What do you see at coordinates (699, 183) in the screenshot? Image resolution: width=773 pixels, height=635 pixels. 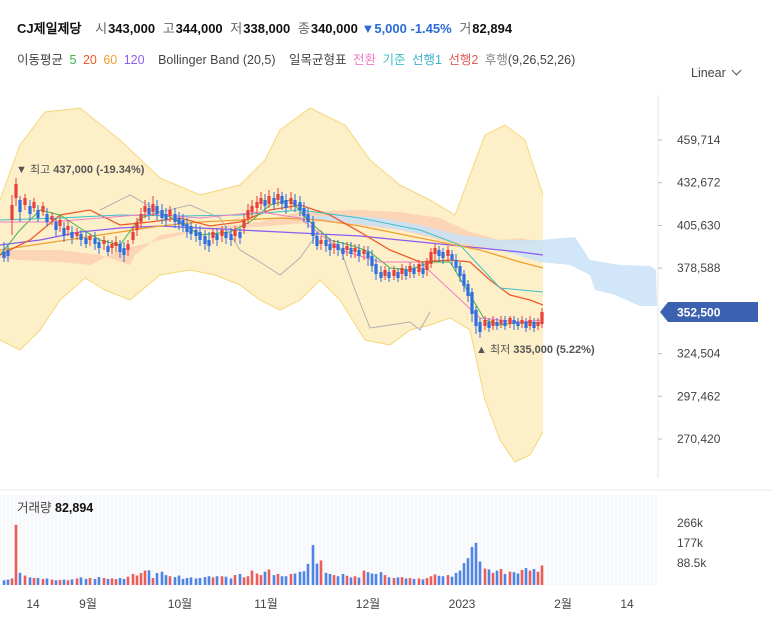 I see `price-tick-label: 432,672` at bounding box center [699, 183].